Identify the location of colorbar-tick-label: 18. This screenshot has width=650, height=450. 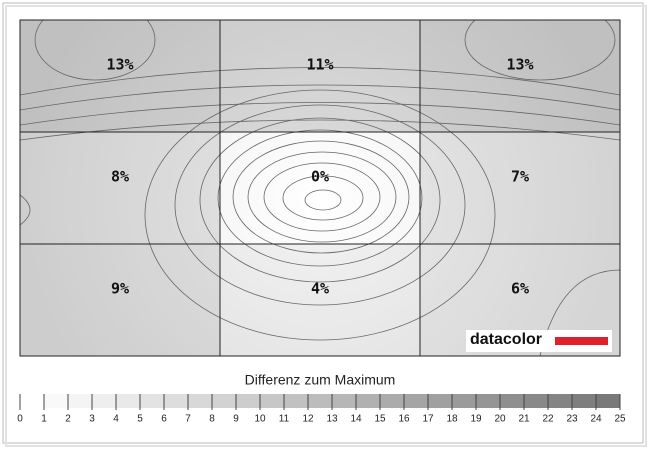
(452, 419).